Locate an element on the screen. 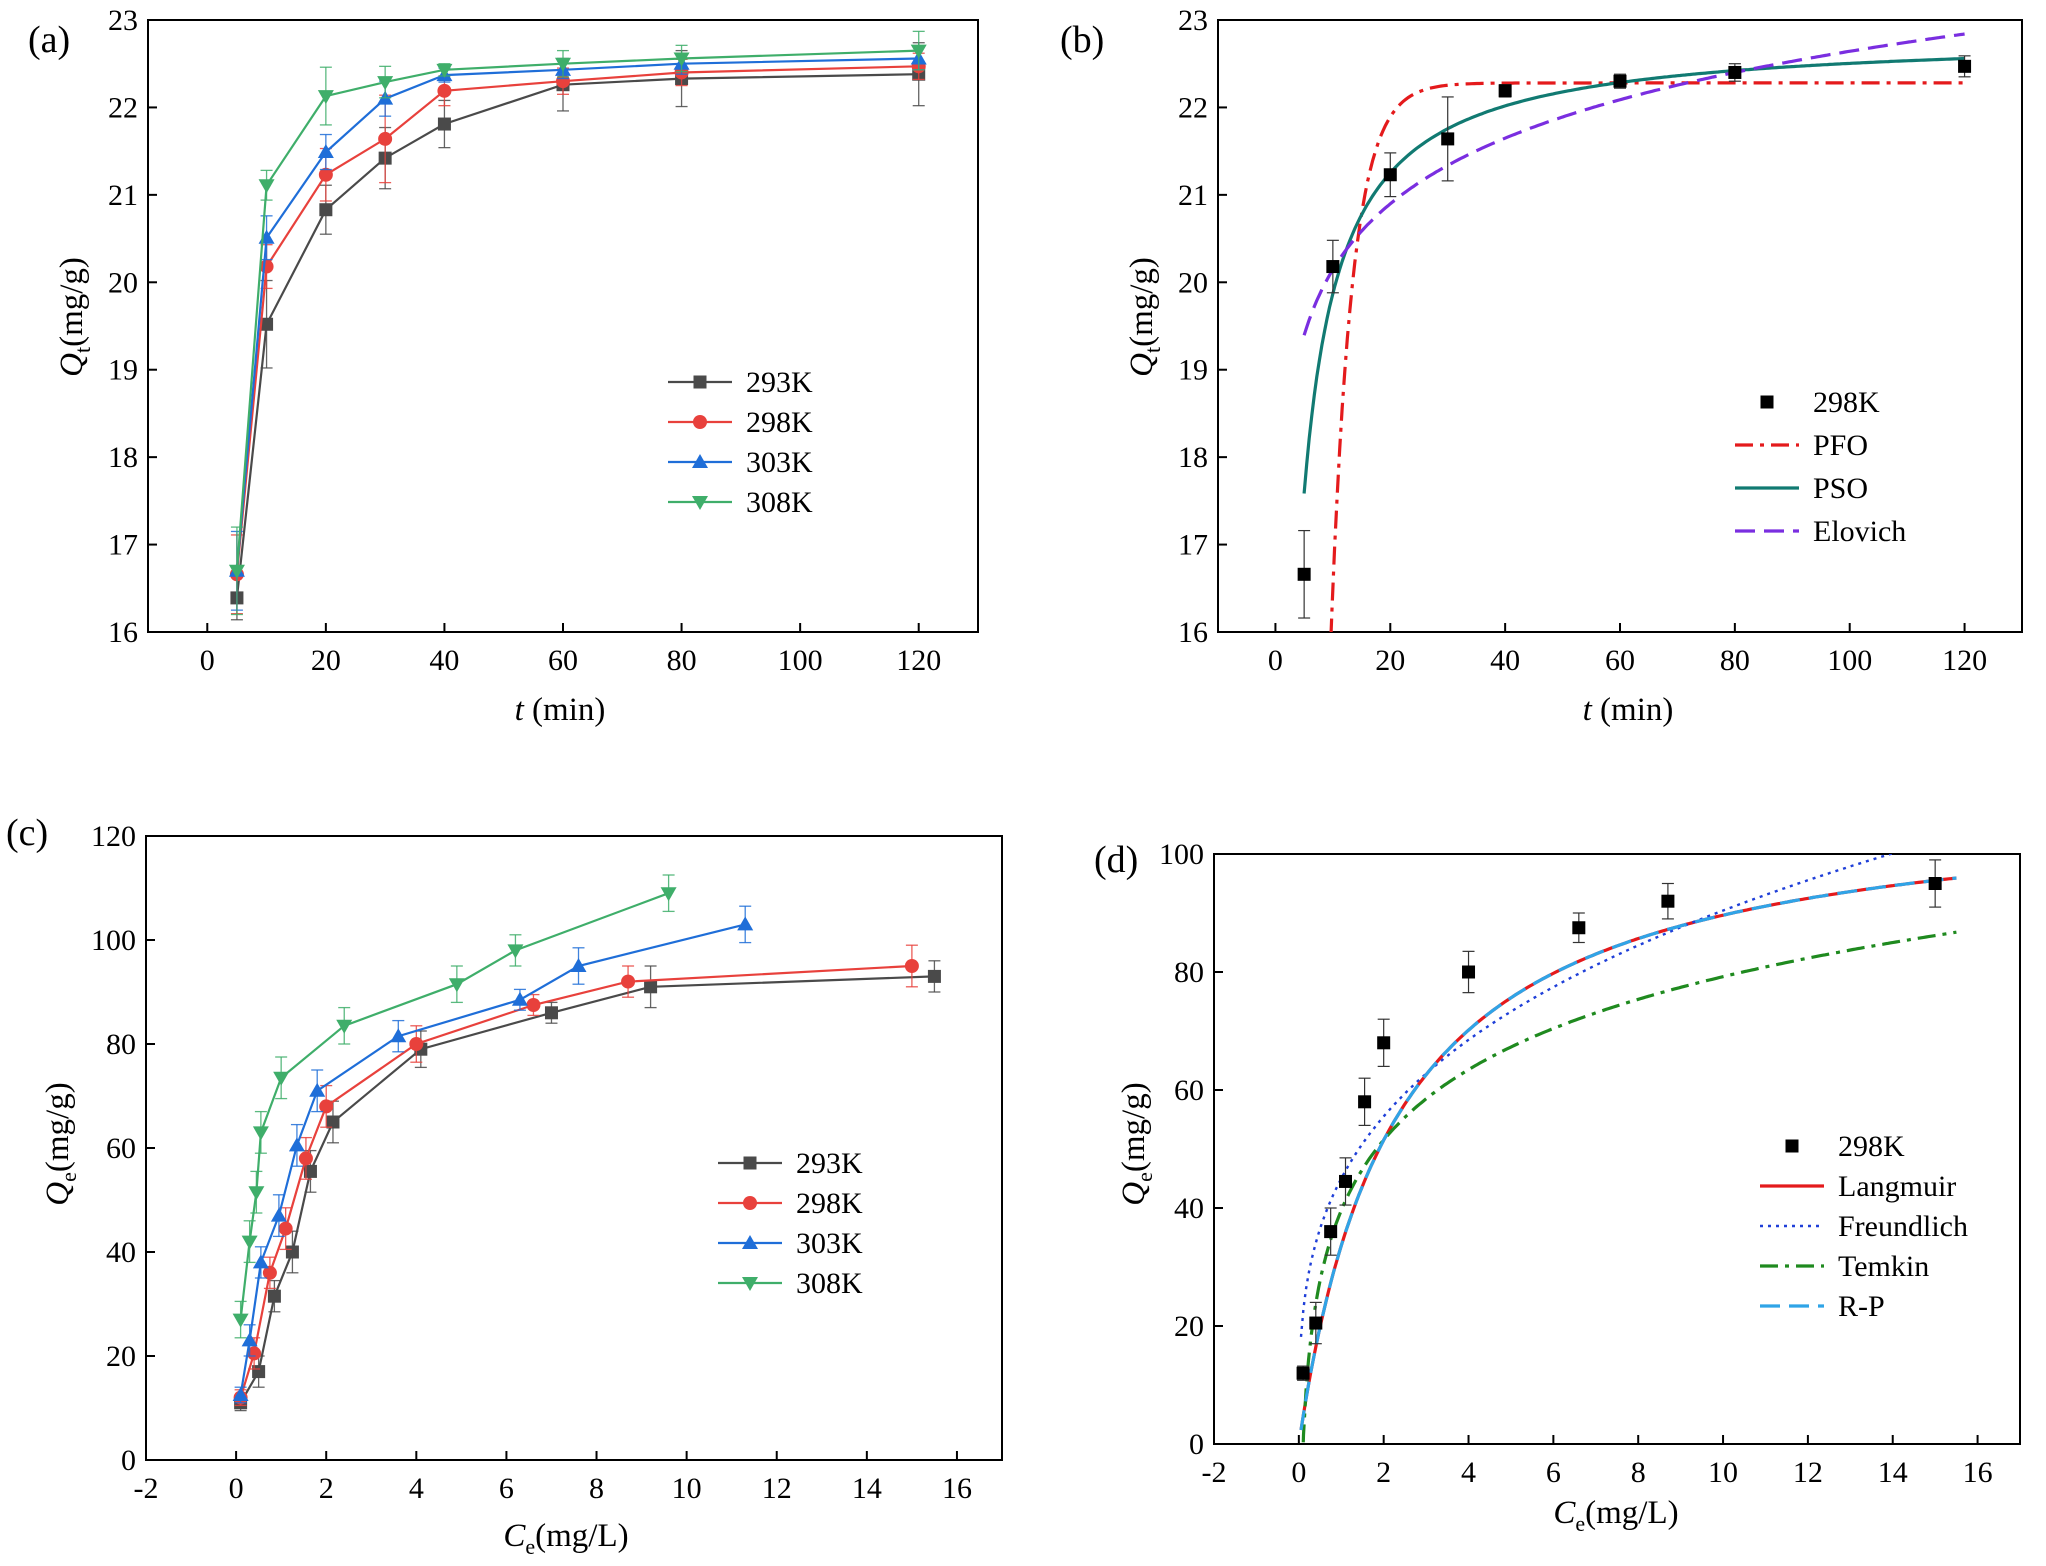 Image resolution: width=2046 pixels, height=1566 pixels. x-tick-label: 14 is located at coordinates (1893, 1472).